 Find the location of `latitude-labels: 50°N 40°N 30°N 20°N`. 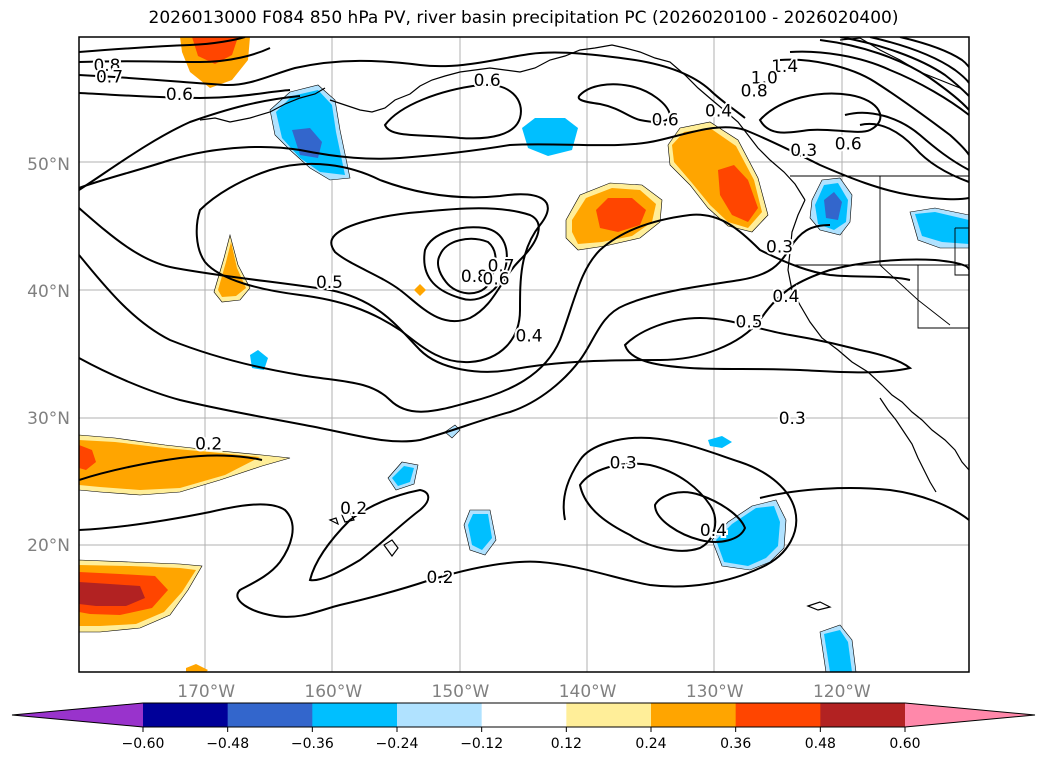

latitude-labels: 50°N 40°N 30°N 20°N is located at coordinates (48, 355).